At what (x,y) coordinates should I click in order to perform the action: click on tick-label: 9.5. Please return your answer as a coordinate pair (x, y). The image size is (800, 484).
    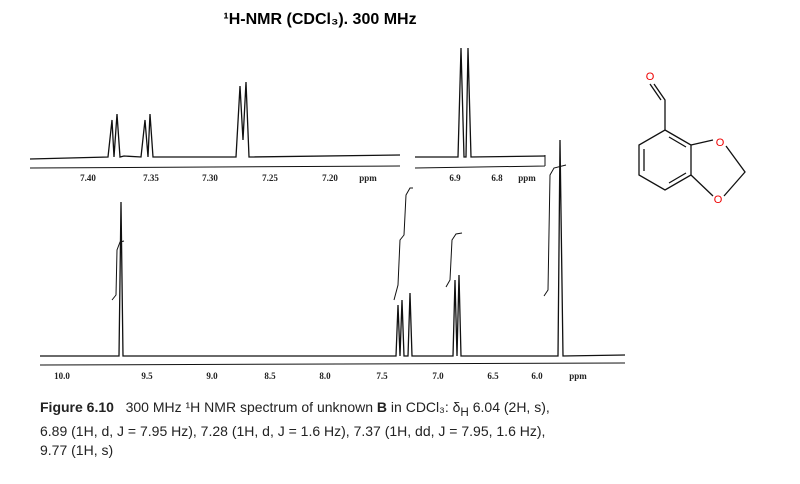
    Looking at the image, I should click on (147, 376).